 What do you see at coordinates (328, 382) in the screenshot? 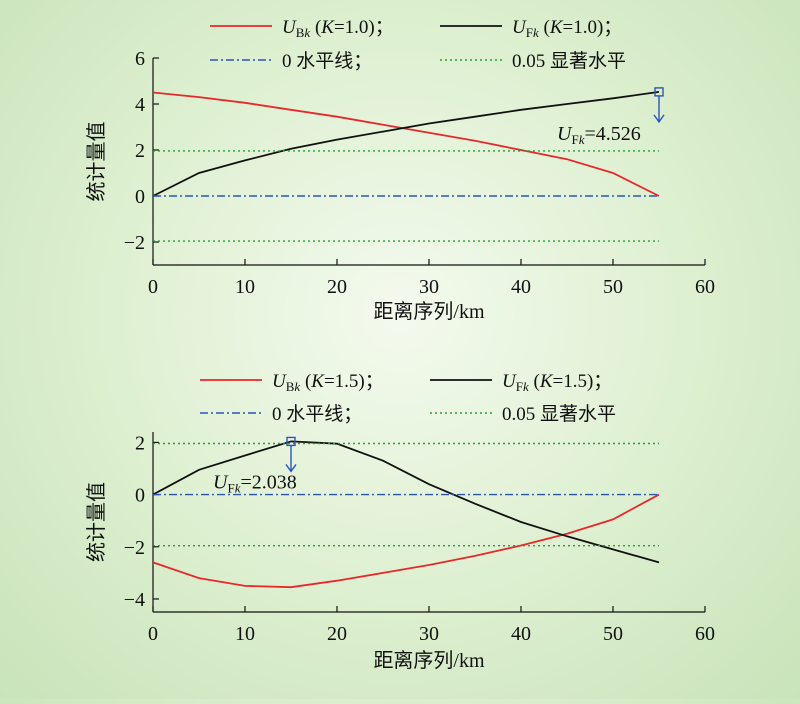
I see `legend-entry-label: UBk (K=1.5)；` at bounding box center [328, 382].